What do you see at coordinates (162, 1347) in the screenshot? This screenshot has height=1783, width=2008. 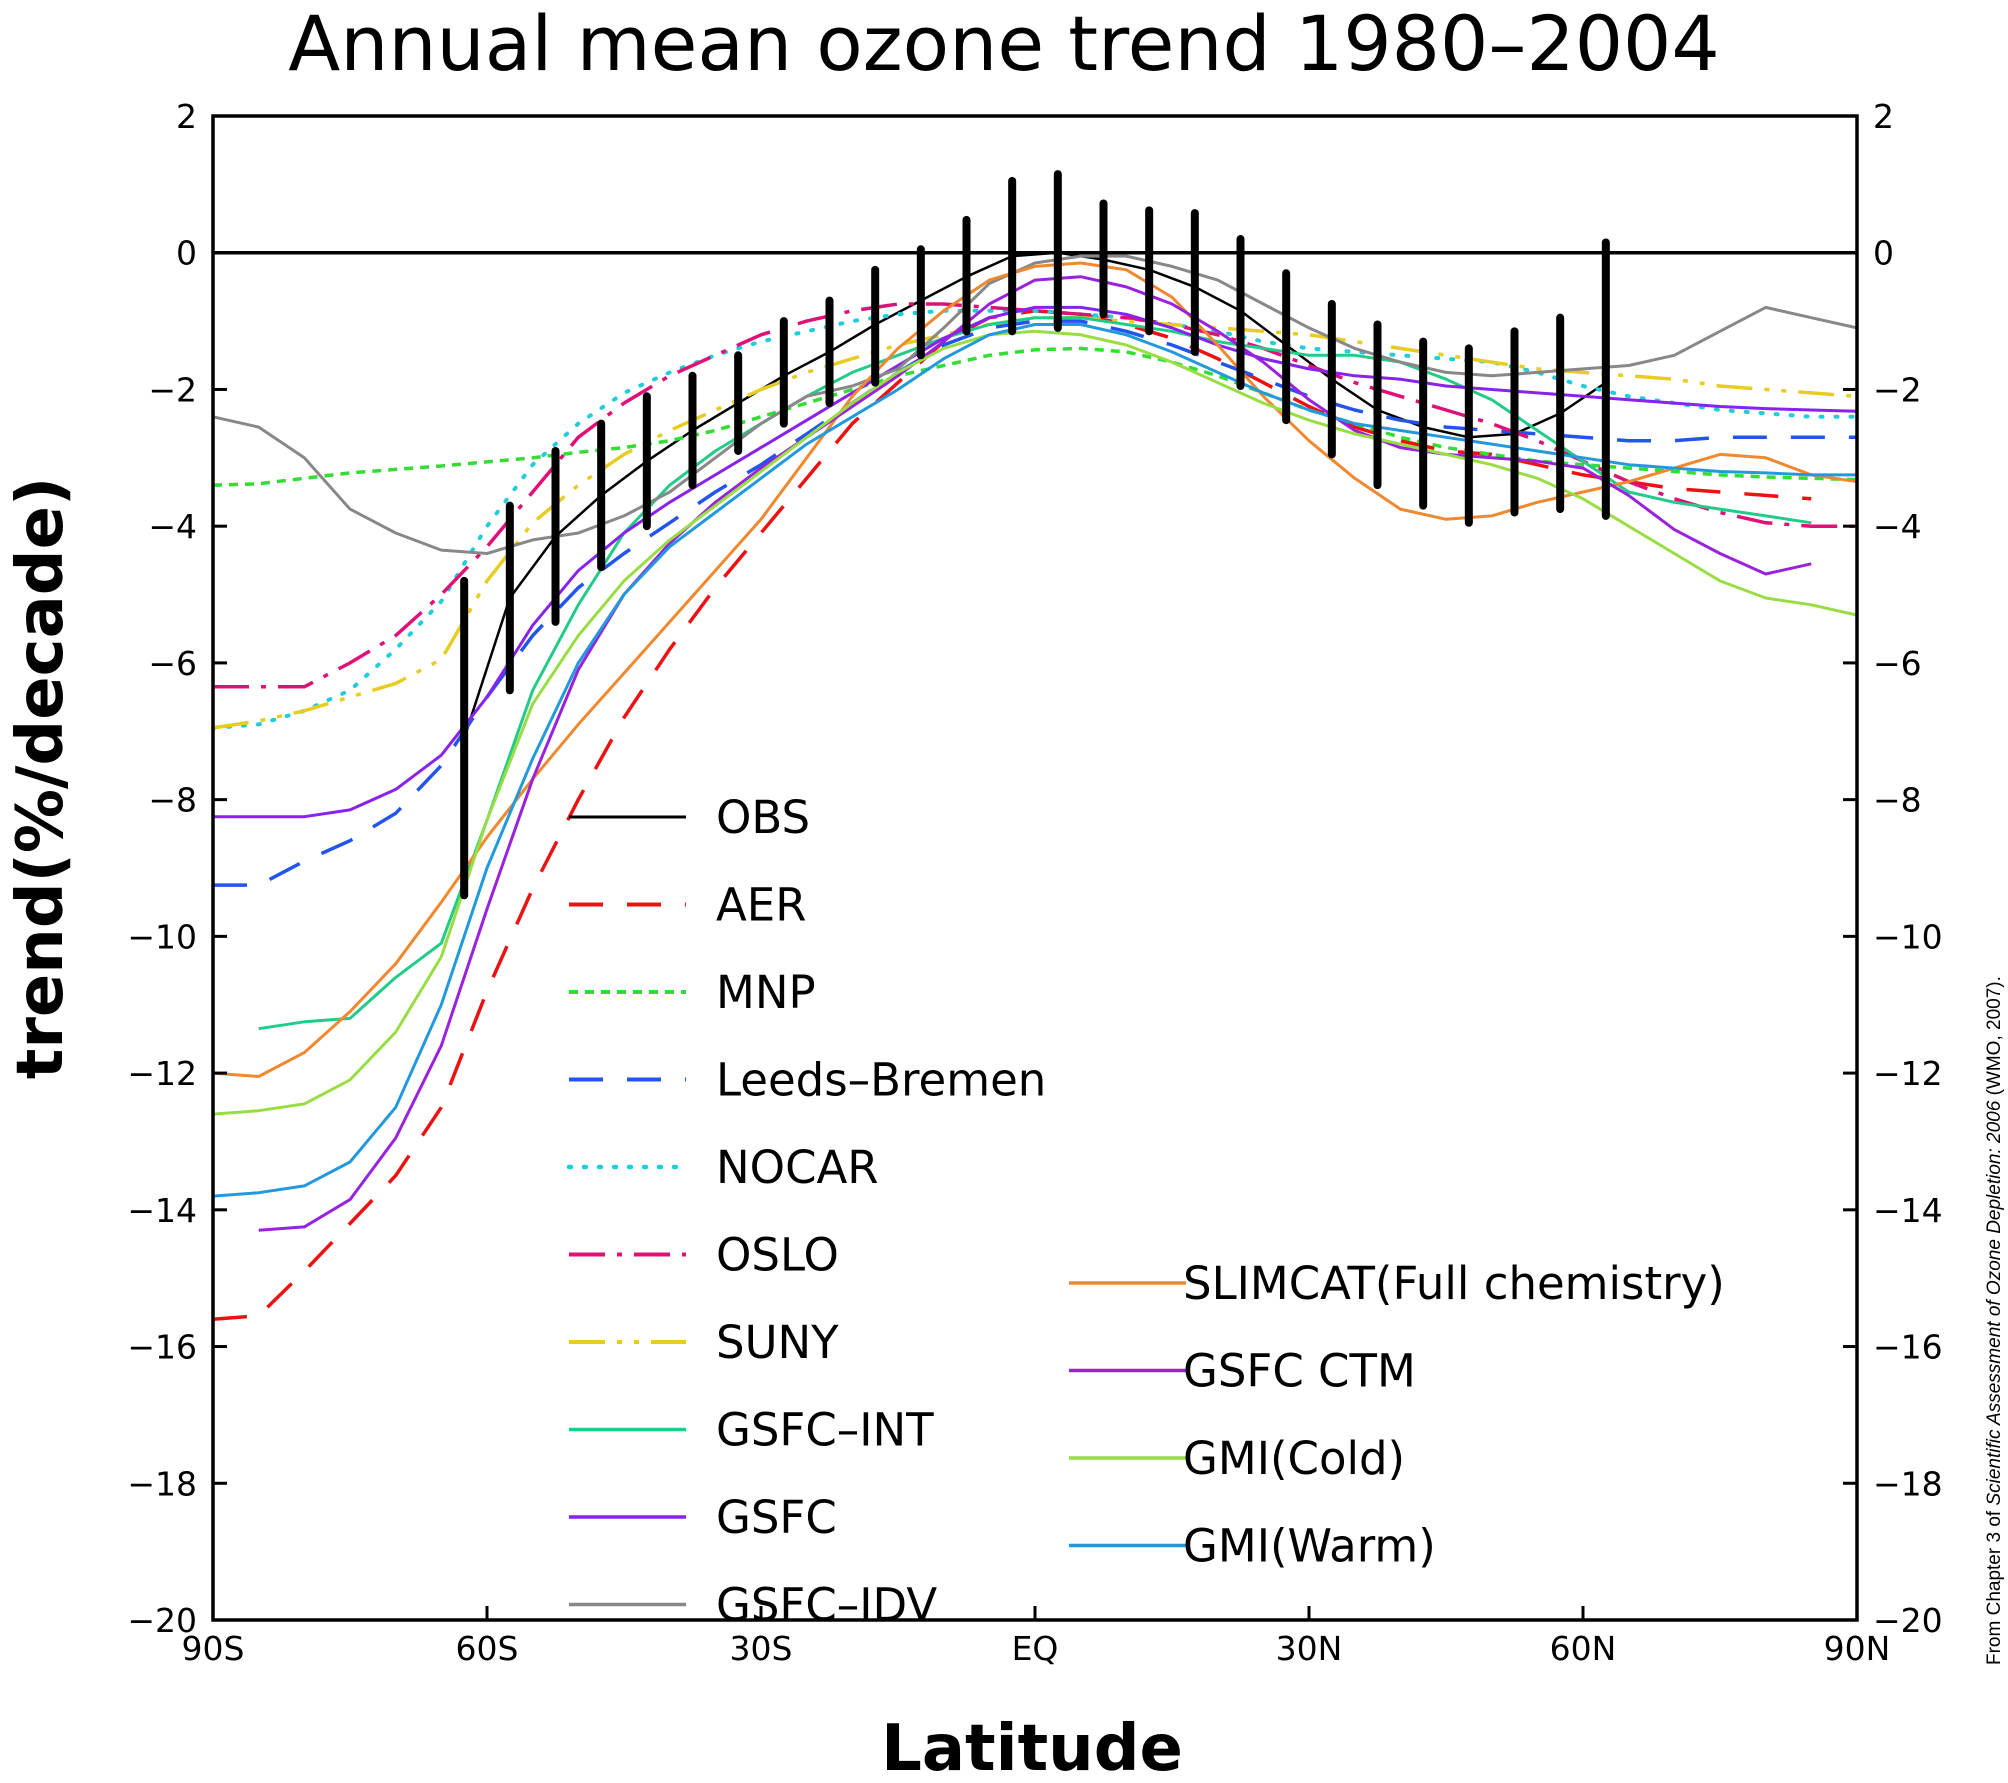 I see `y-tick-label-left: −16` at bounding box center [162, 1347].